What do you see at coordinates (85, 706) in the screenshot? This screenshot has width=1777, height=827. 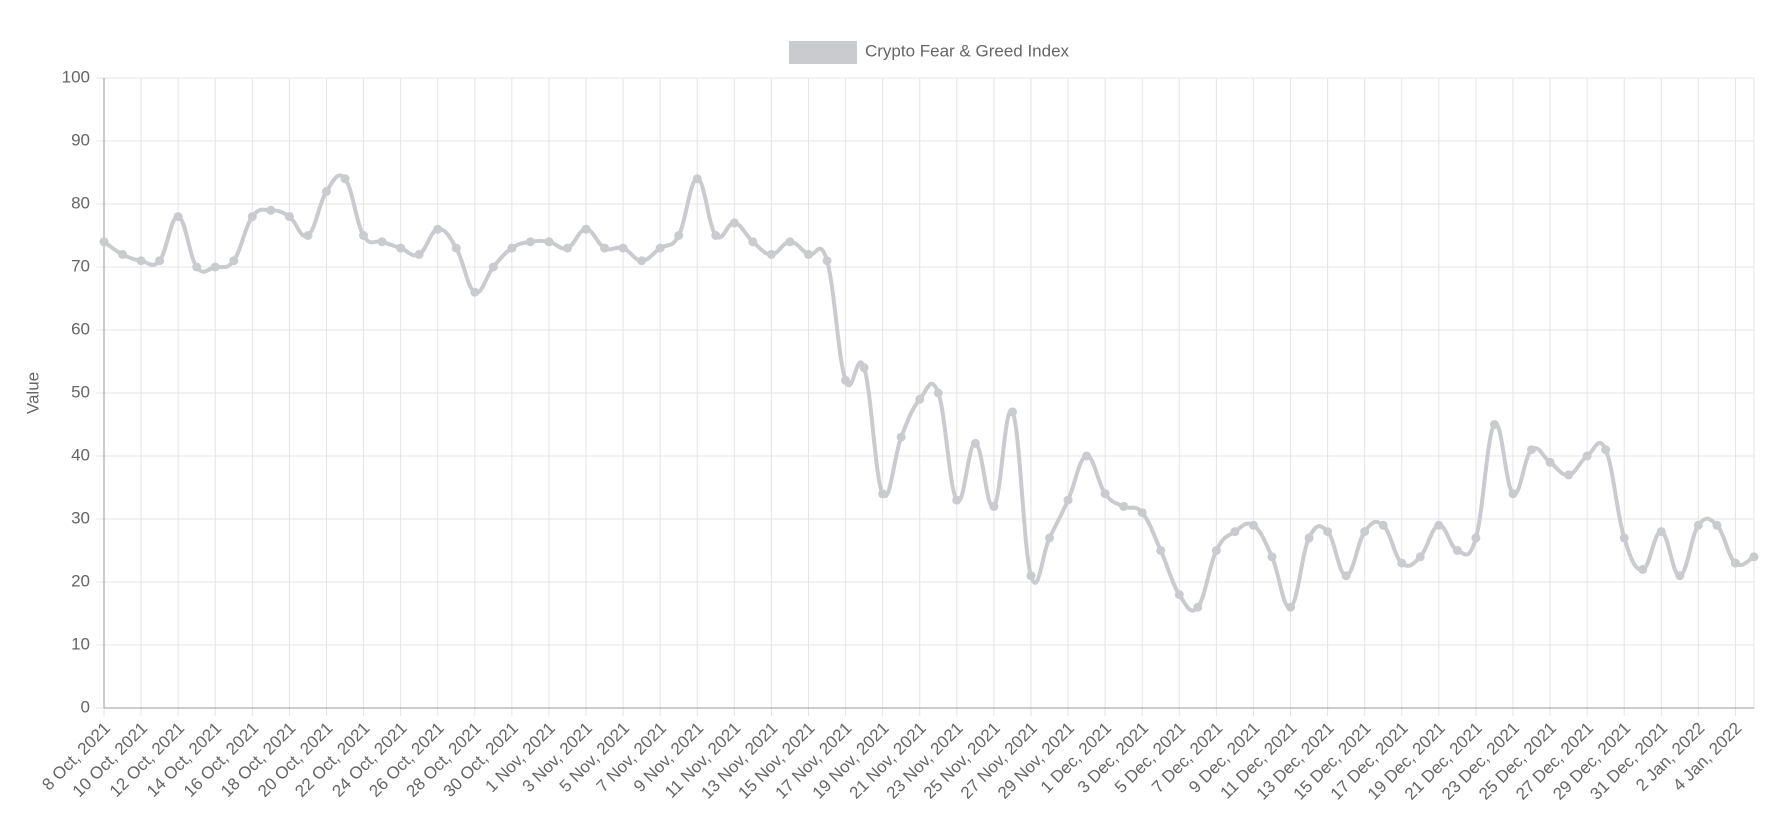 I see `y-tick-label: 0` at bounding box center [85, 706].